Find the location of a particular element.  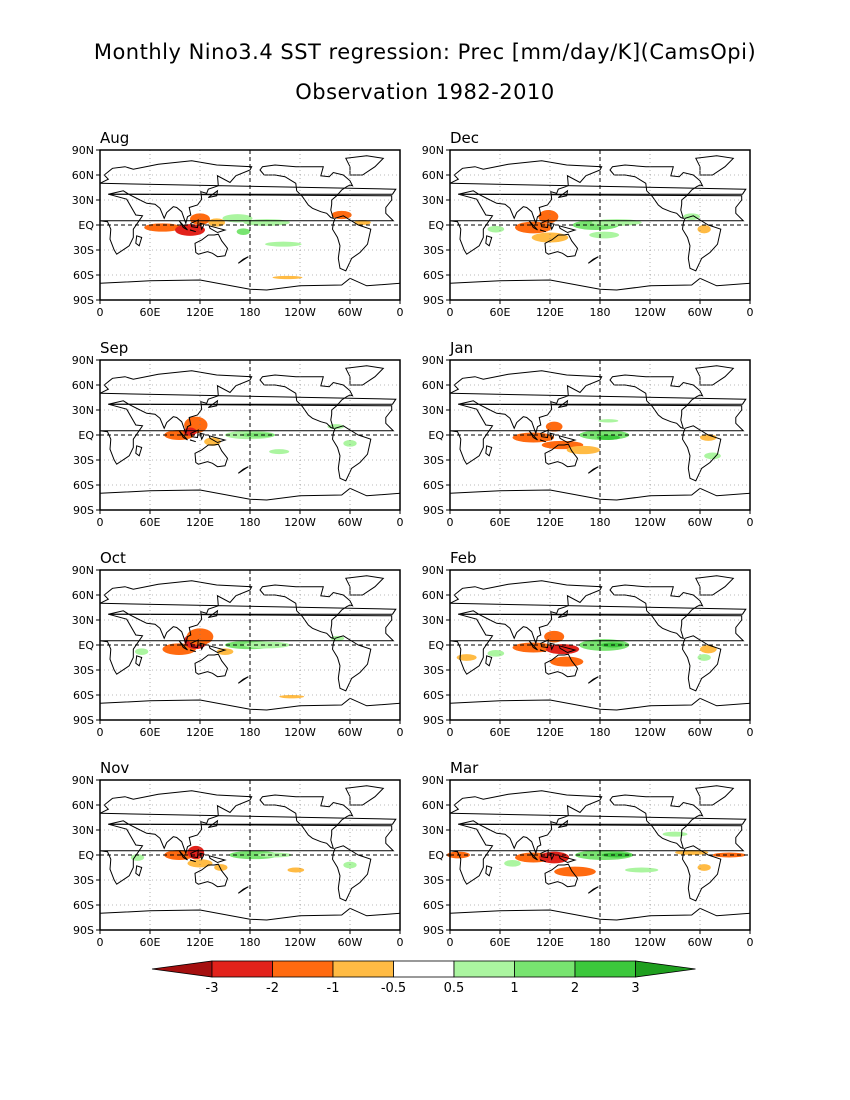

colorbar-level-label: 2 is located at coordinates (575, 988).